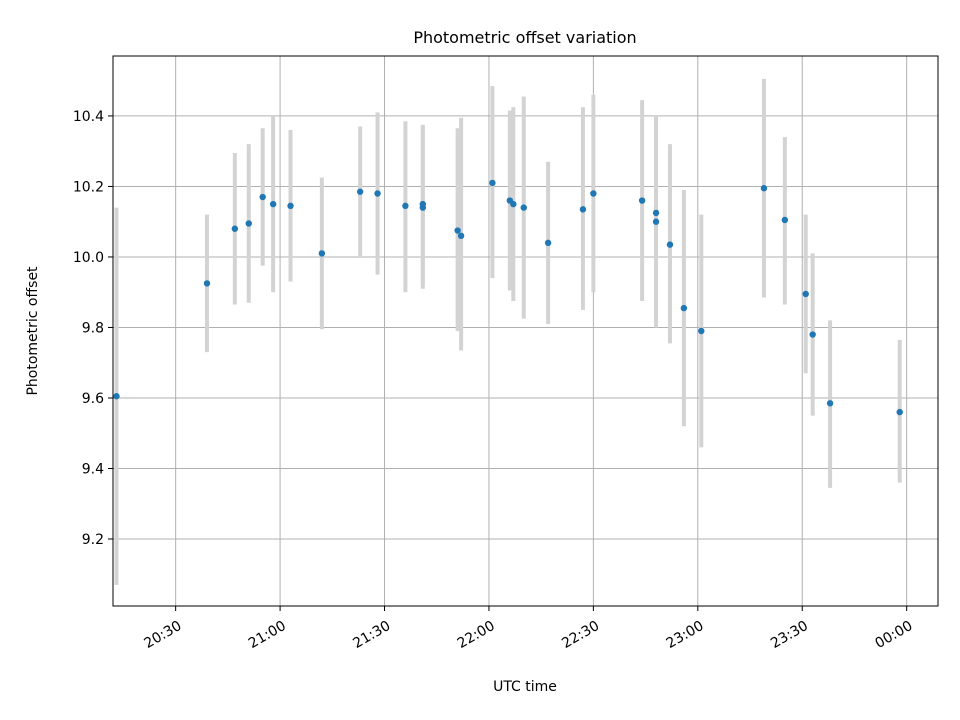 Image resolution: width=960 pixels, height=720 pixels. I want to click on y-axis-label: Photometric offset, so click(33, 331).